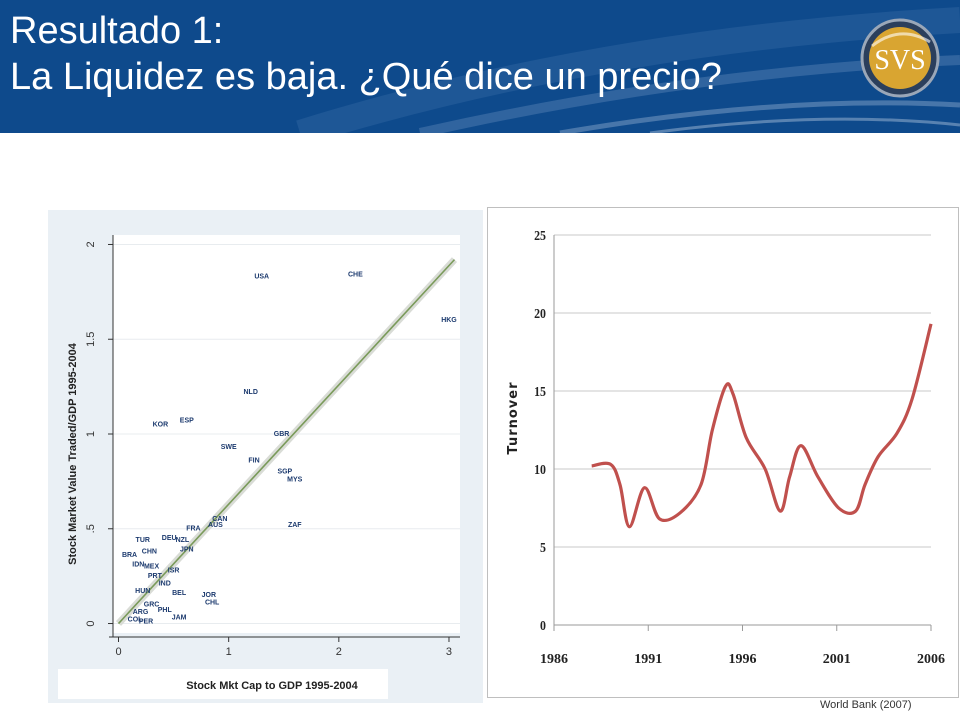 This screenshot has width=960, height=720. Describe the element at coordinates (540, 235) in the screenshot. I see `turnover-y-tick-label: 25` at that location.